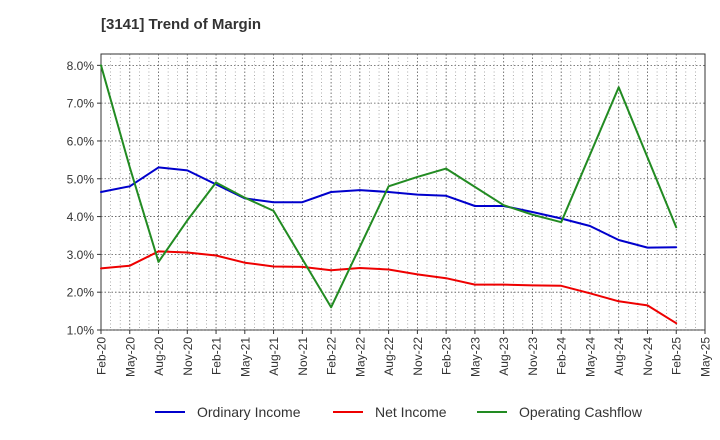  What do you see at coordinates (580, 412) in the screenshot?
I see `legend-label-operating-cashflow: Operating Cashflow` at bounding box center [580, 412].